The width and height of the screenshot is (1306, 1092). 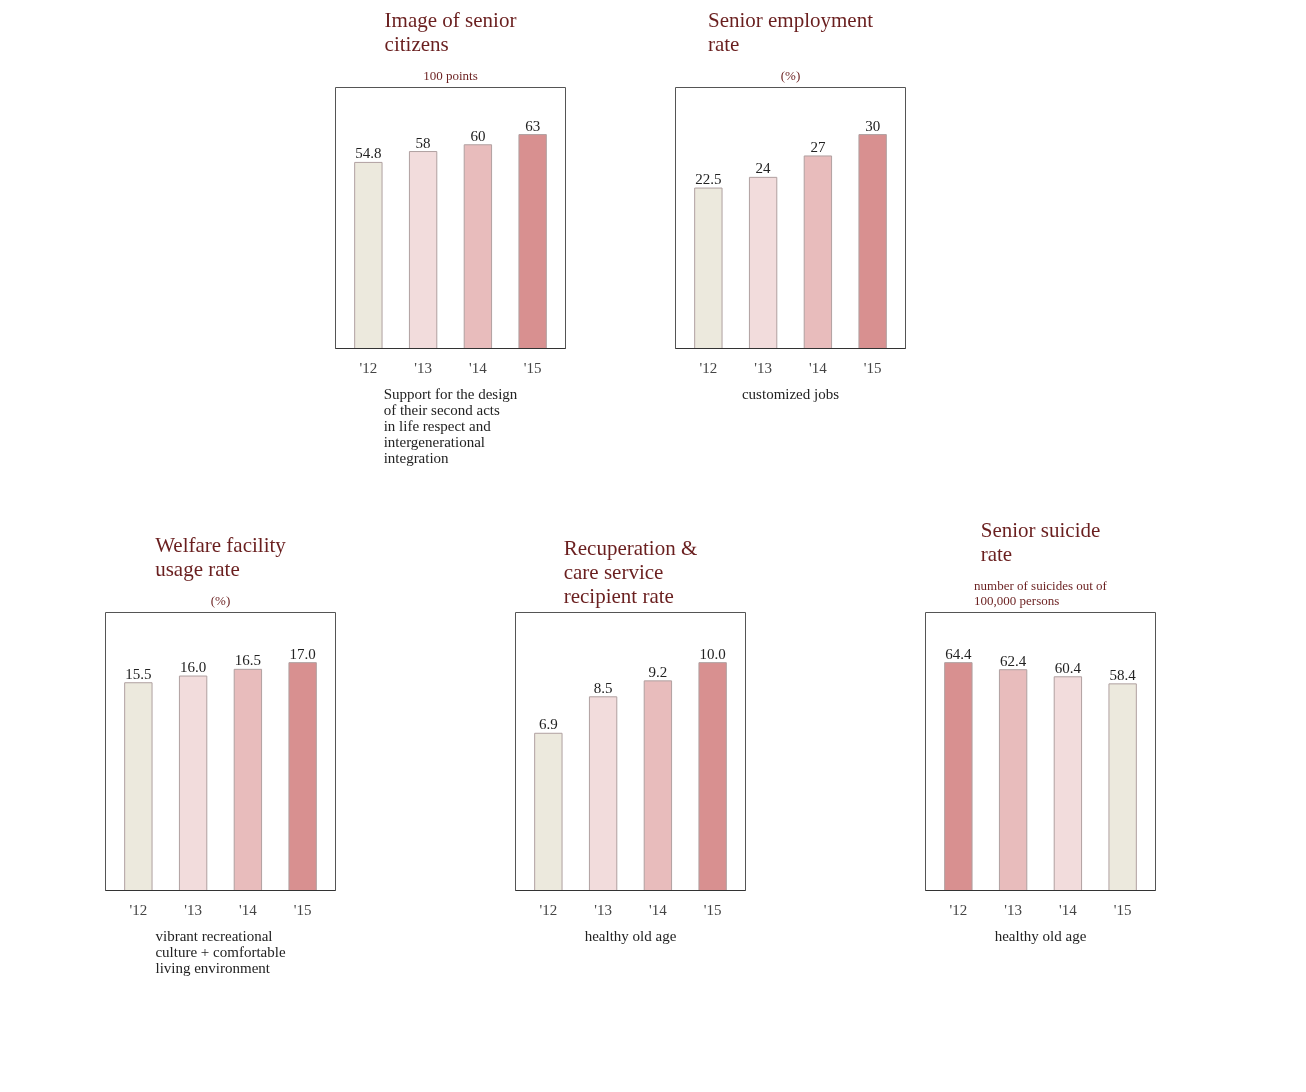 I want to click on data-label: 8.5, so click(x=603, y=687).